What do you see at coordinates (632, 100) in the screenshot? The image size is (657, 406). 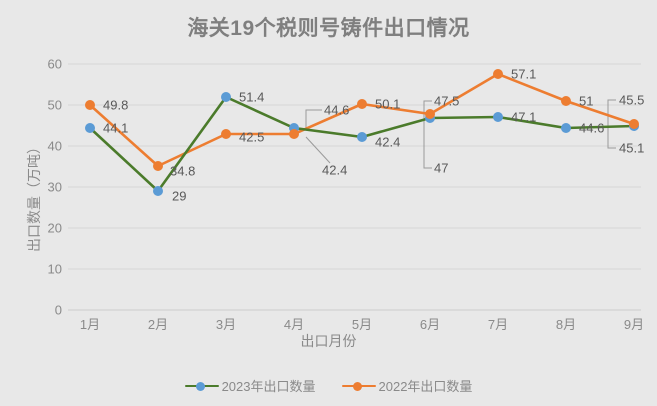 I see `data-label-2022-m9: 45.5` at bounding box center [632, 100].